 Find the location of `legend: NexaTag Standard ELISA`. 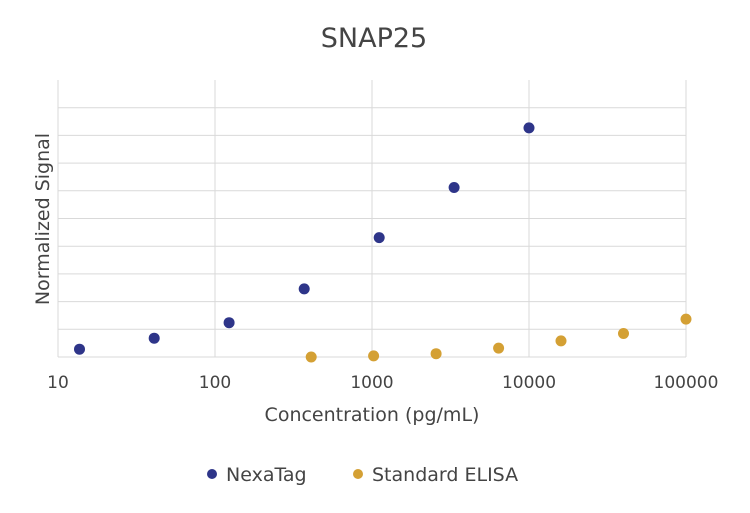

legend: NexaTag Standard ELISA is located at coordinates (362, 475).